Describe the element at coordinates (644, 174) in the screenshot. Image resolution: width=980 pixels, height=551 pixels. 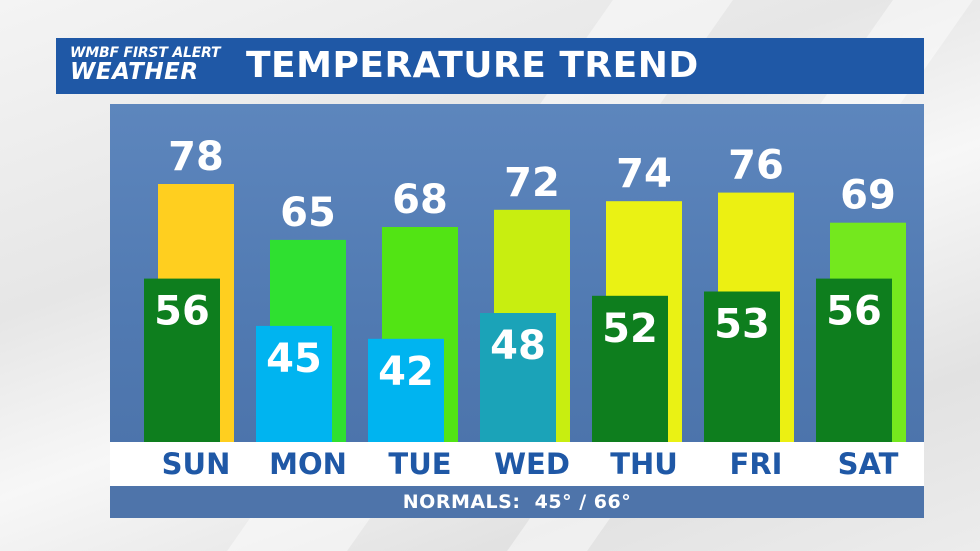
I see `high-label-thu: 74` at that location.